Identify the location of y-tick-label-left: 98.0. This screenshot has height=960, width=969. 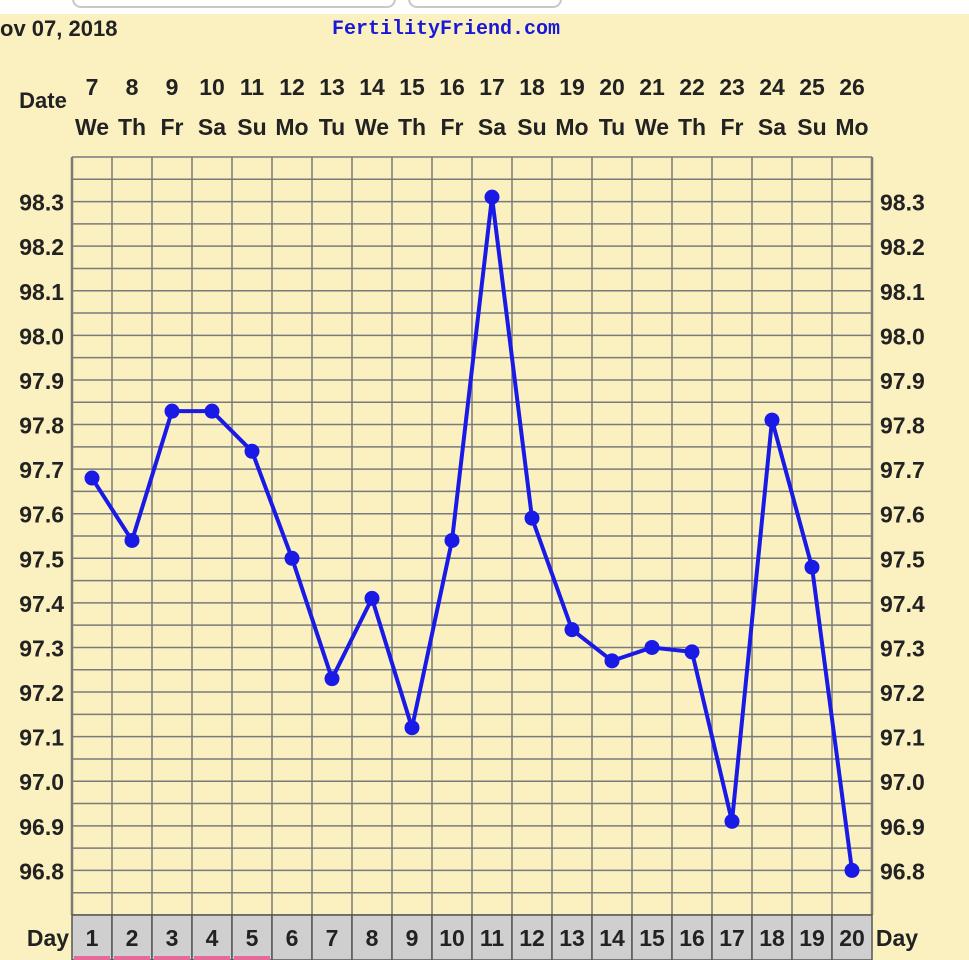
(41, 336).